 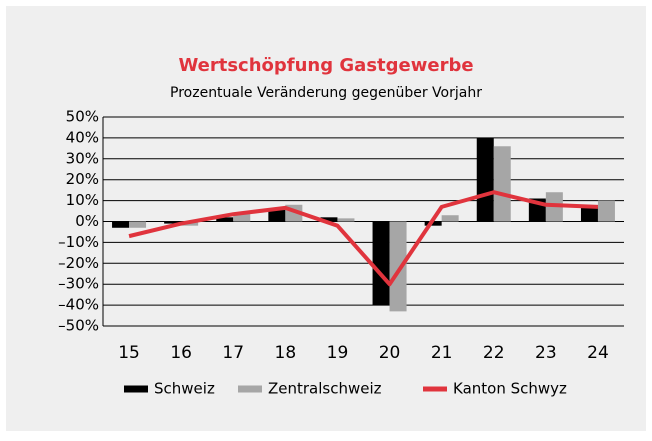 I want to click on x-tick-label: 23, so click(x=546, y=353).